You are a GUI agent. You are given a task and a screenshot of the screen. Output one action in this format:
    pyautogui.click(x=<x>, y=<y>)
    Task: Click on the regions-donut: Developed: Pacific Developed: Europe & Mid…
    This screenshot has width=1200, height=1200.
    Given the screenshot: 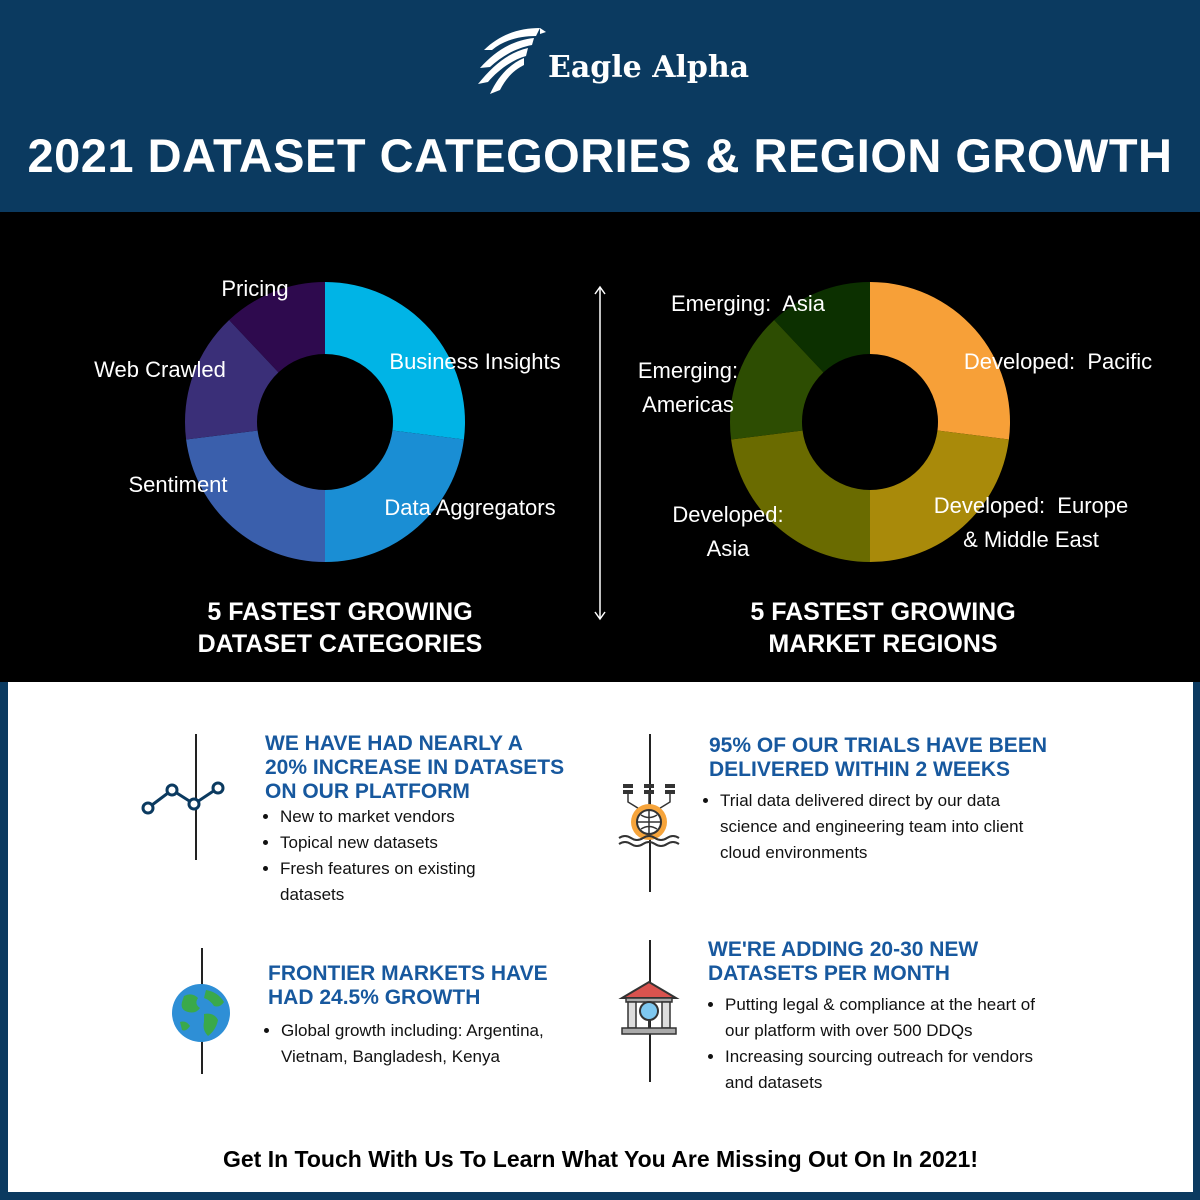 What is the action you would take?
    pyautogui.click(x=895, y=422)
    